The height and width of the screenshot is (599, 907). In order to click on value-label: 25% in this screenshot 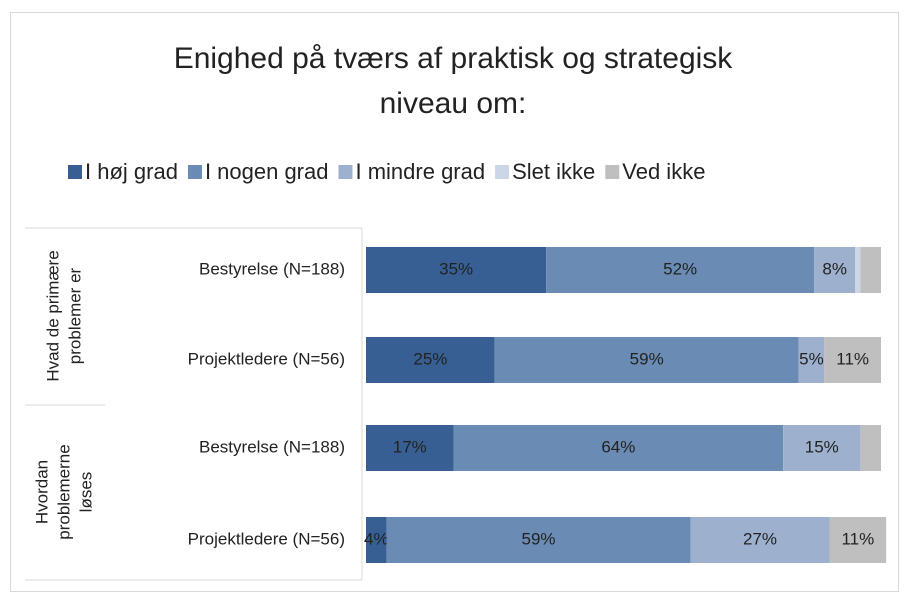, I will do `click(430, 358)`.